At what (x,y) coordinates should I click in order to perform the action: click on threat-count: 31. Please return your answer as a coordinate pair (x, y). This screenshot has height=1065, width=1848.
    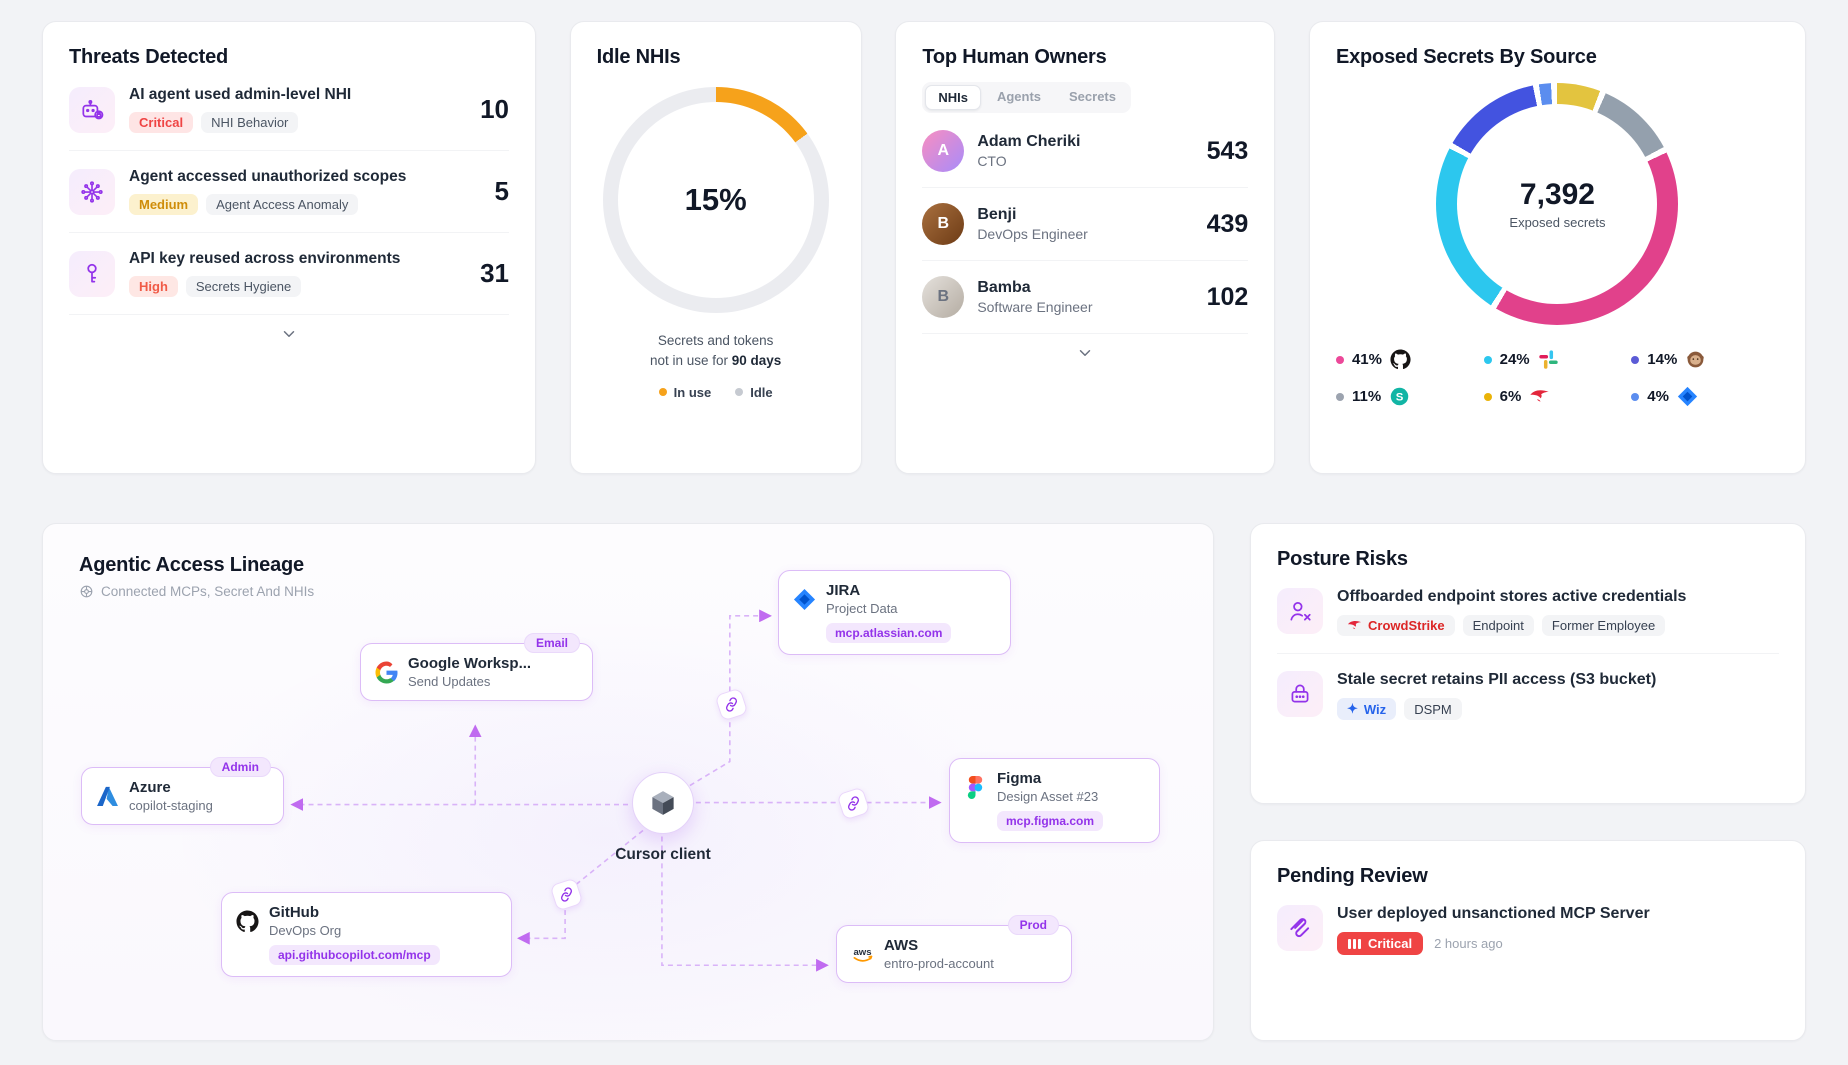
    Looking at the image, I should click on (494, 273).